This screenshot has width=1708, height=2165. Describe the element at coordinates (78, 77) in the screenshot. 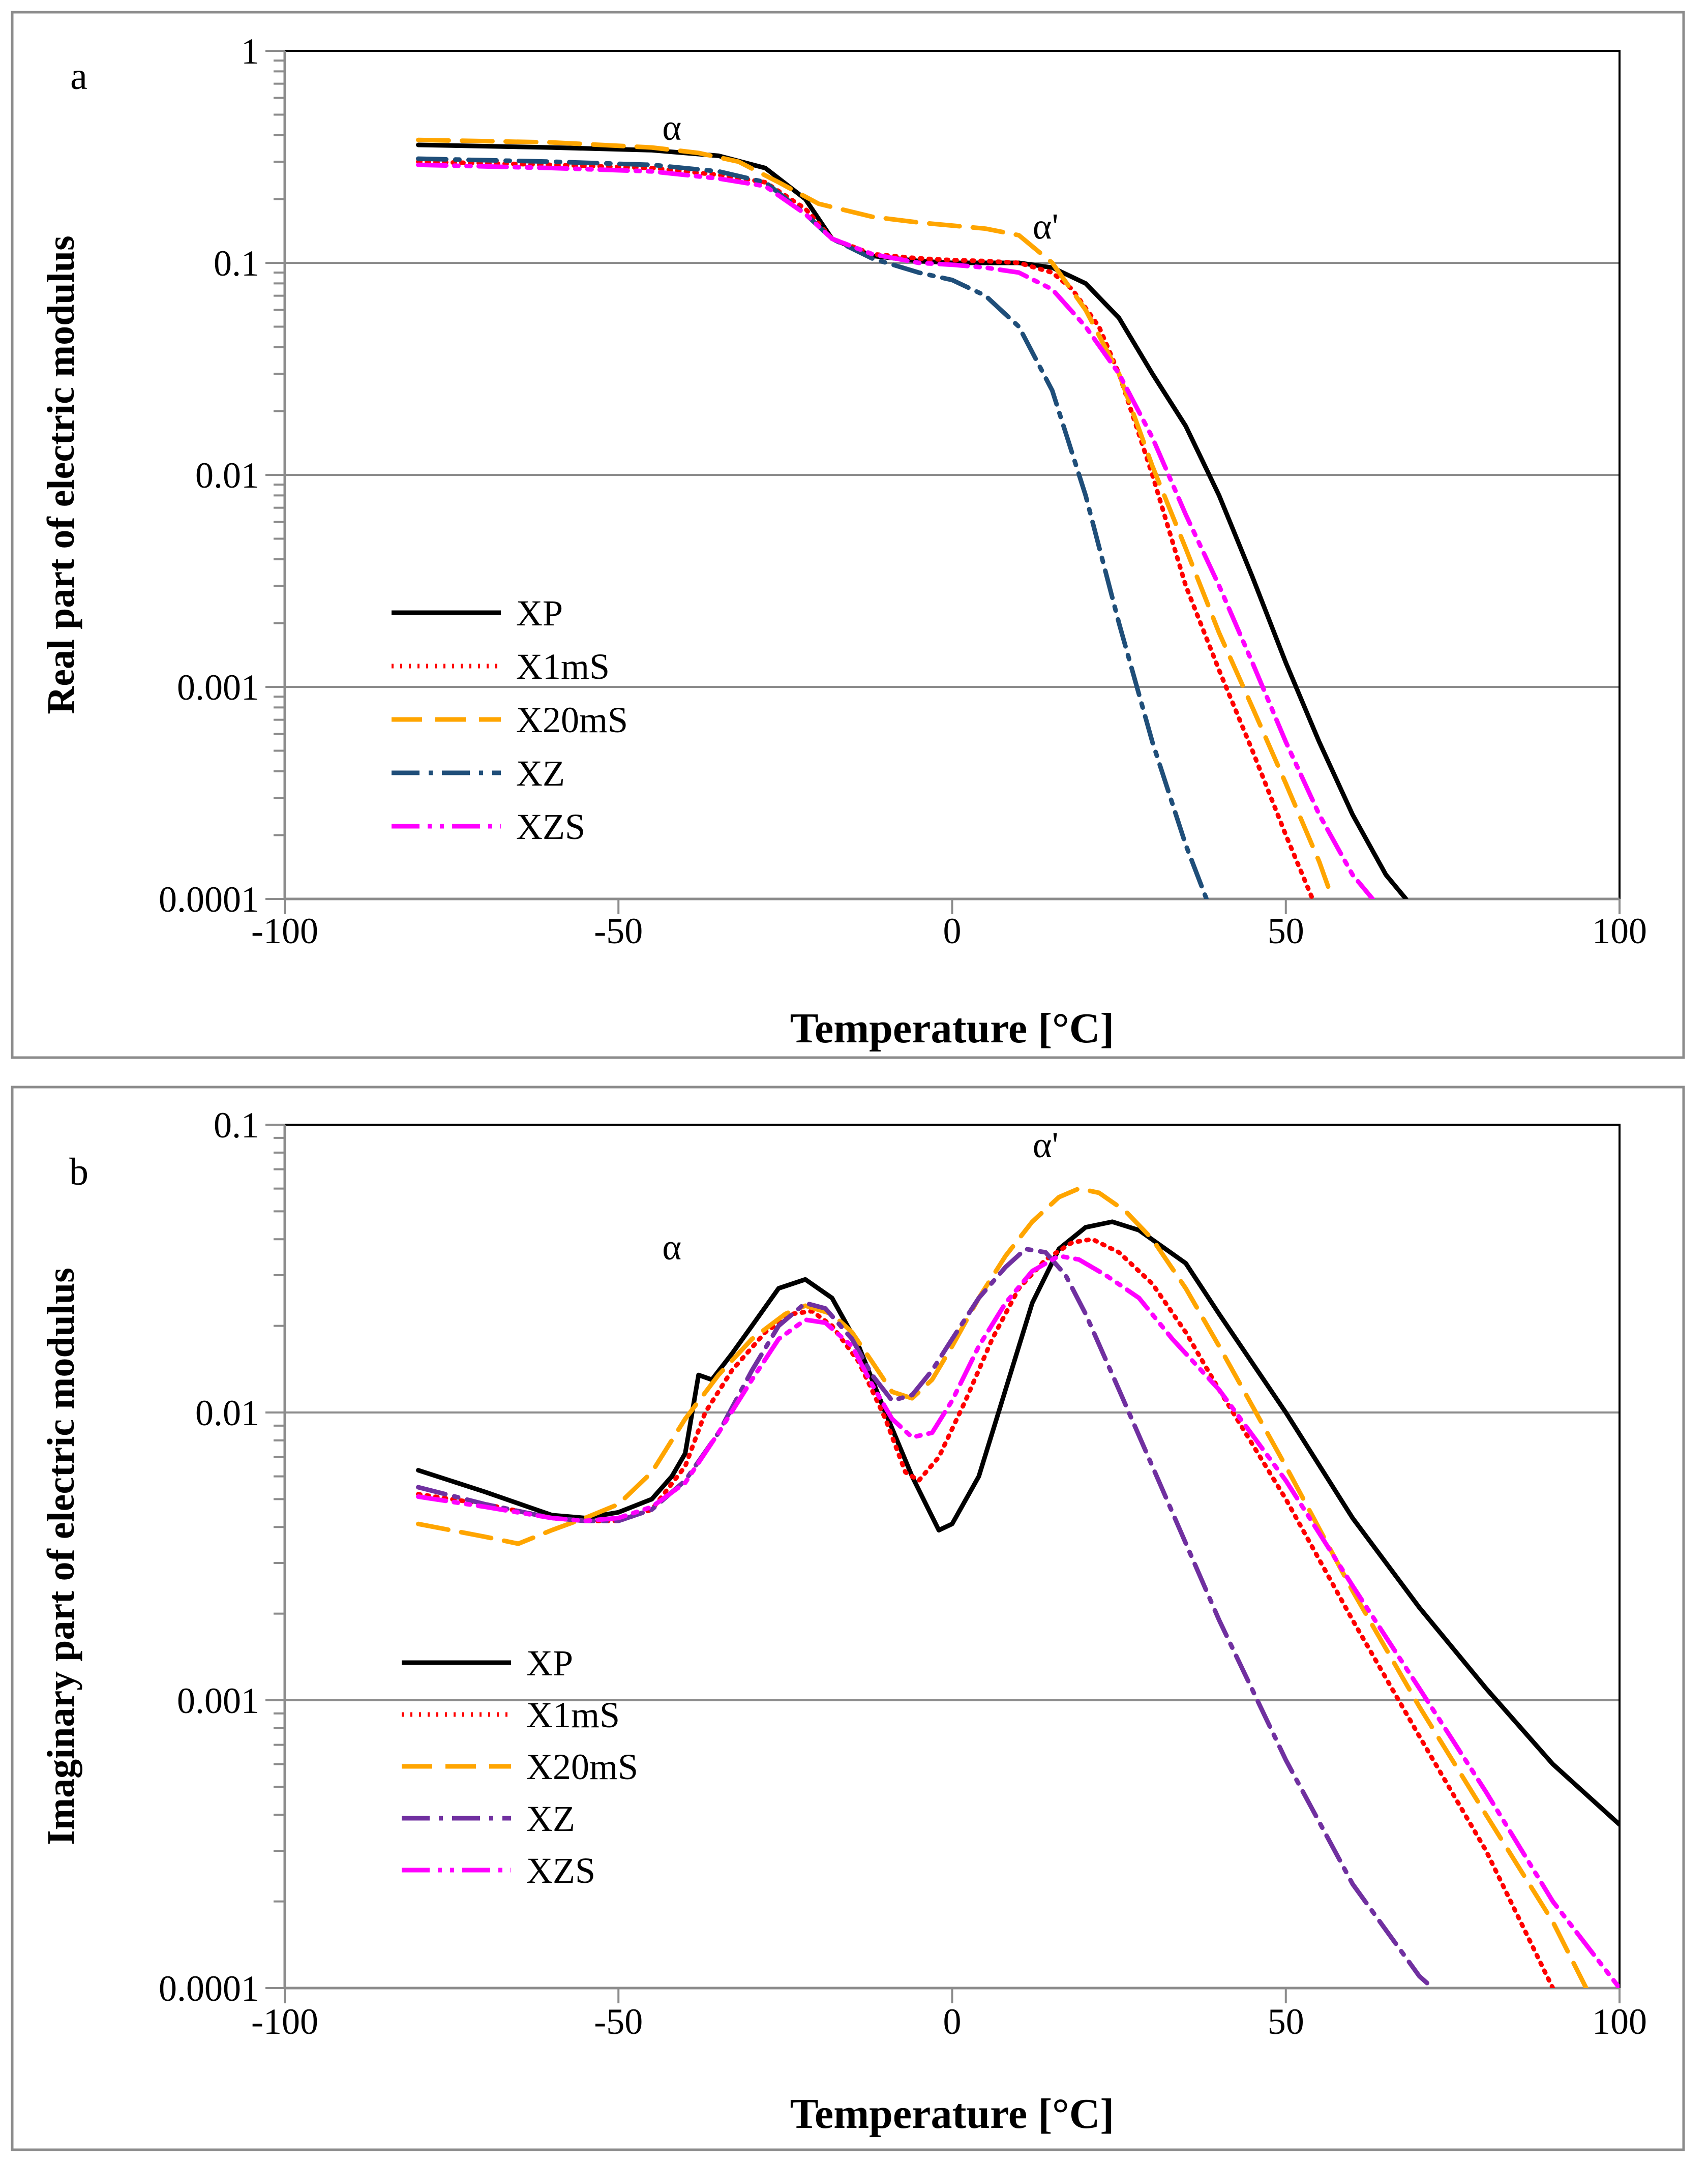

I see `panel-label: a` at that location.